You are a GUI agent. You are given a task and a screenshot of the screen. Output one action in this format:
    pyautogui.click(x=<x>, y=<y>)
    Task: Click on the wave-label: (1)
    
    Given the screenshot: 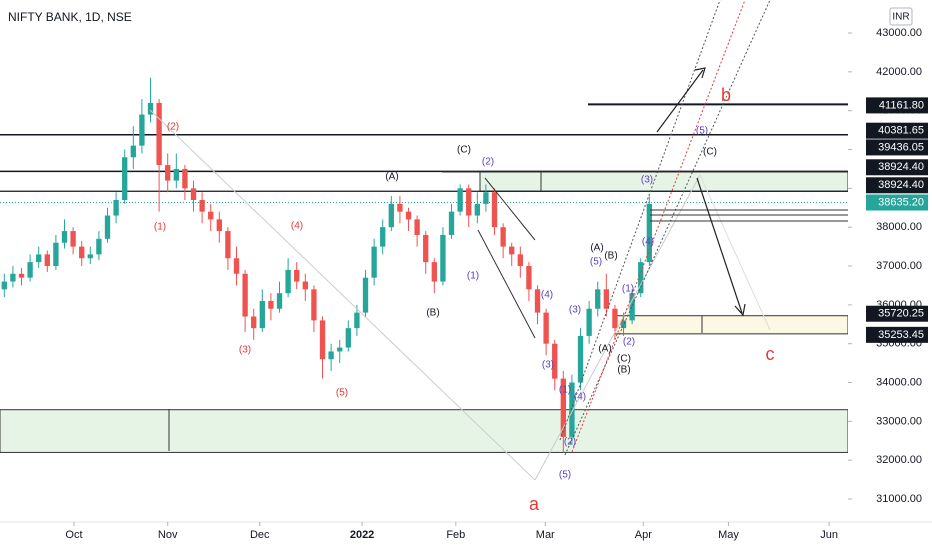 What is the action you would take?
    pyautogui.click(x=160, y=227)
    